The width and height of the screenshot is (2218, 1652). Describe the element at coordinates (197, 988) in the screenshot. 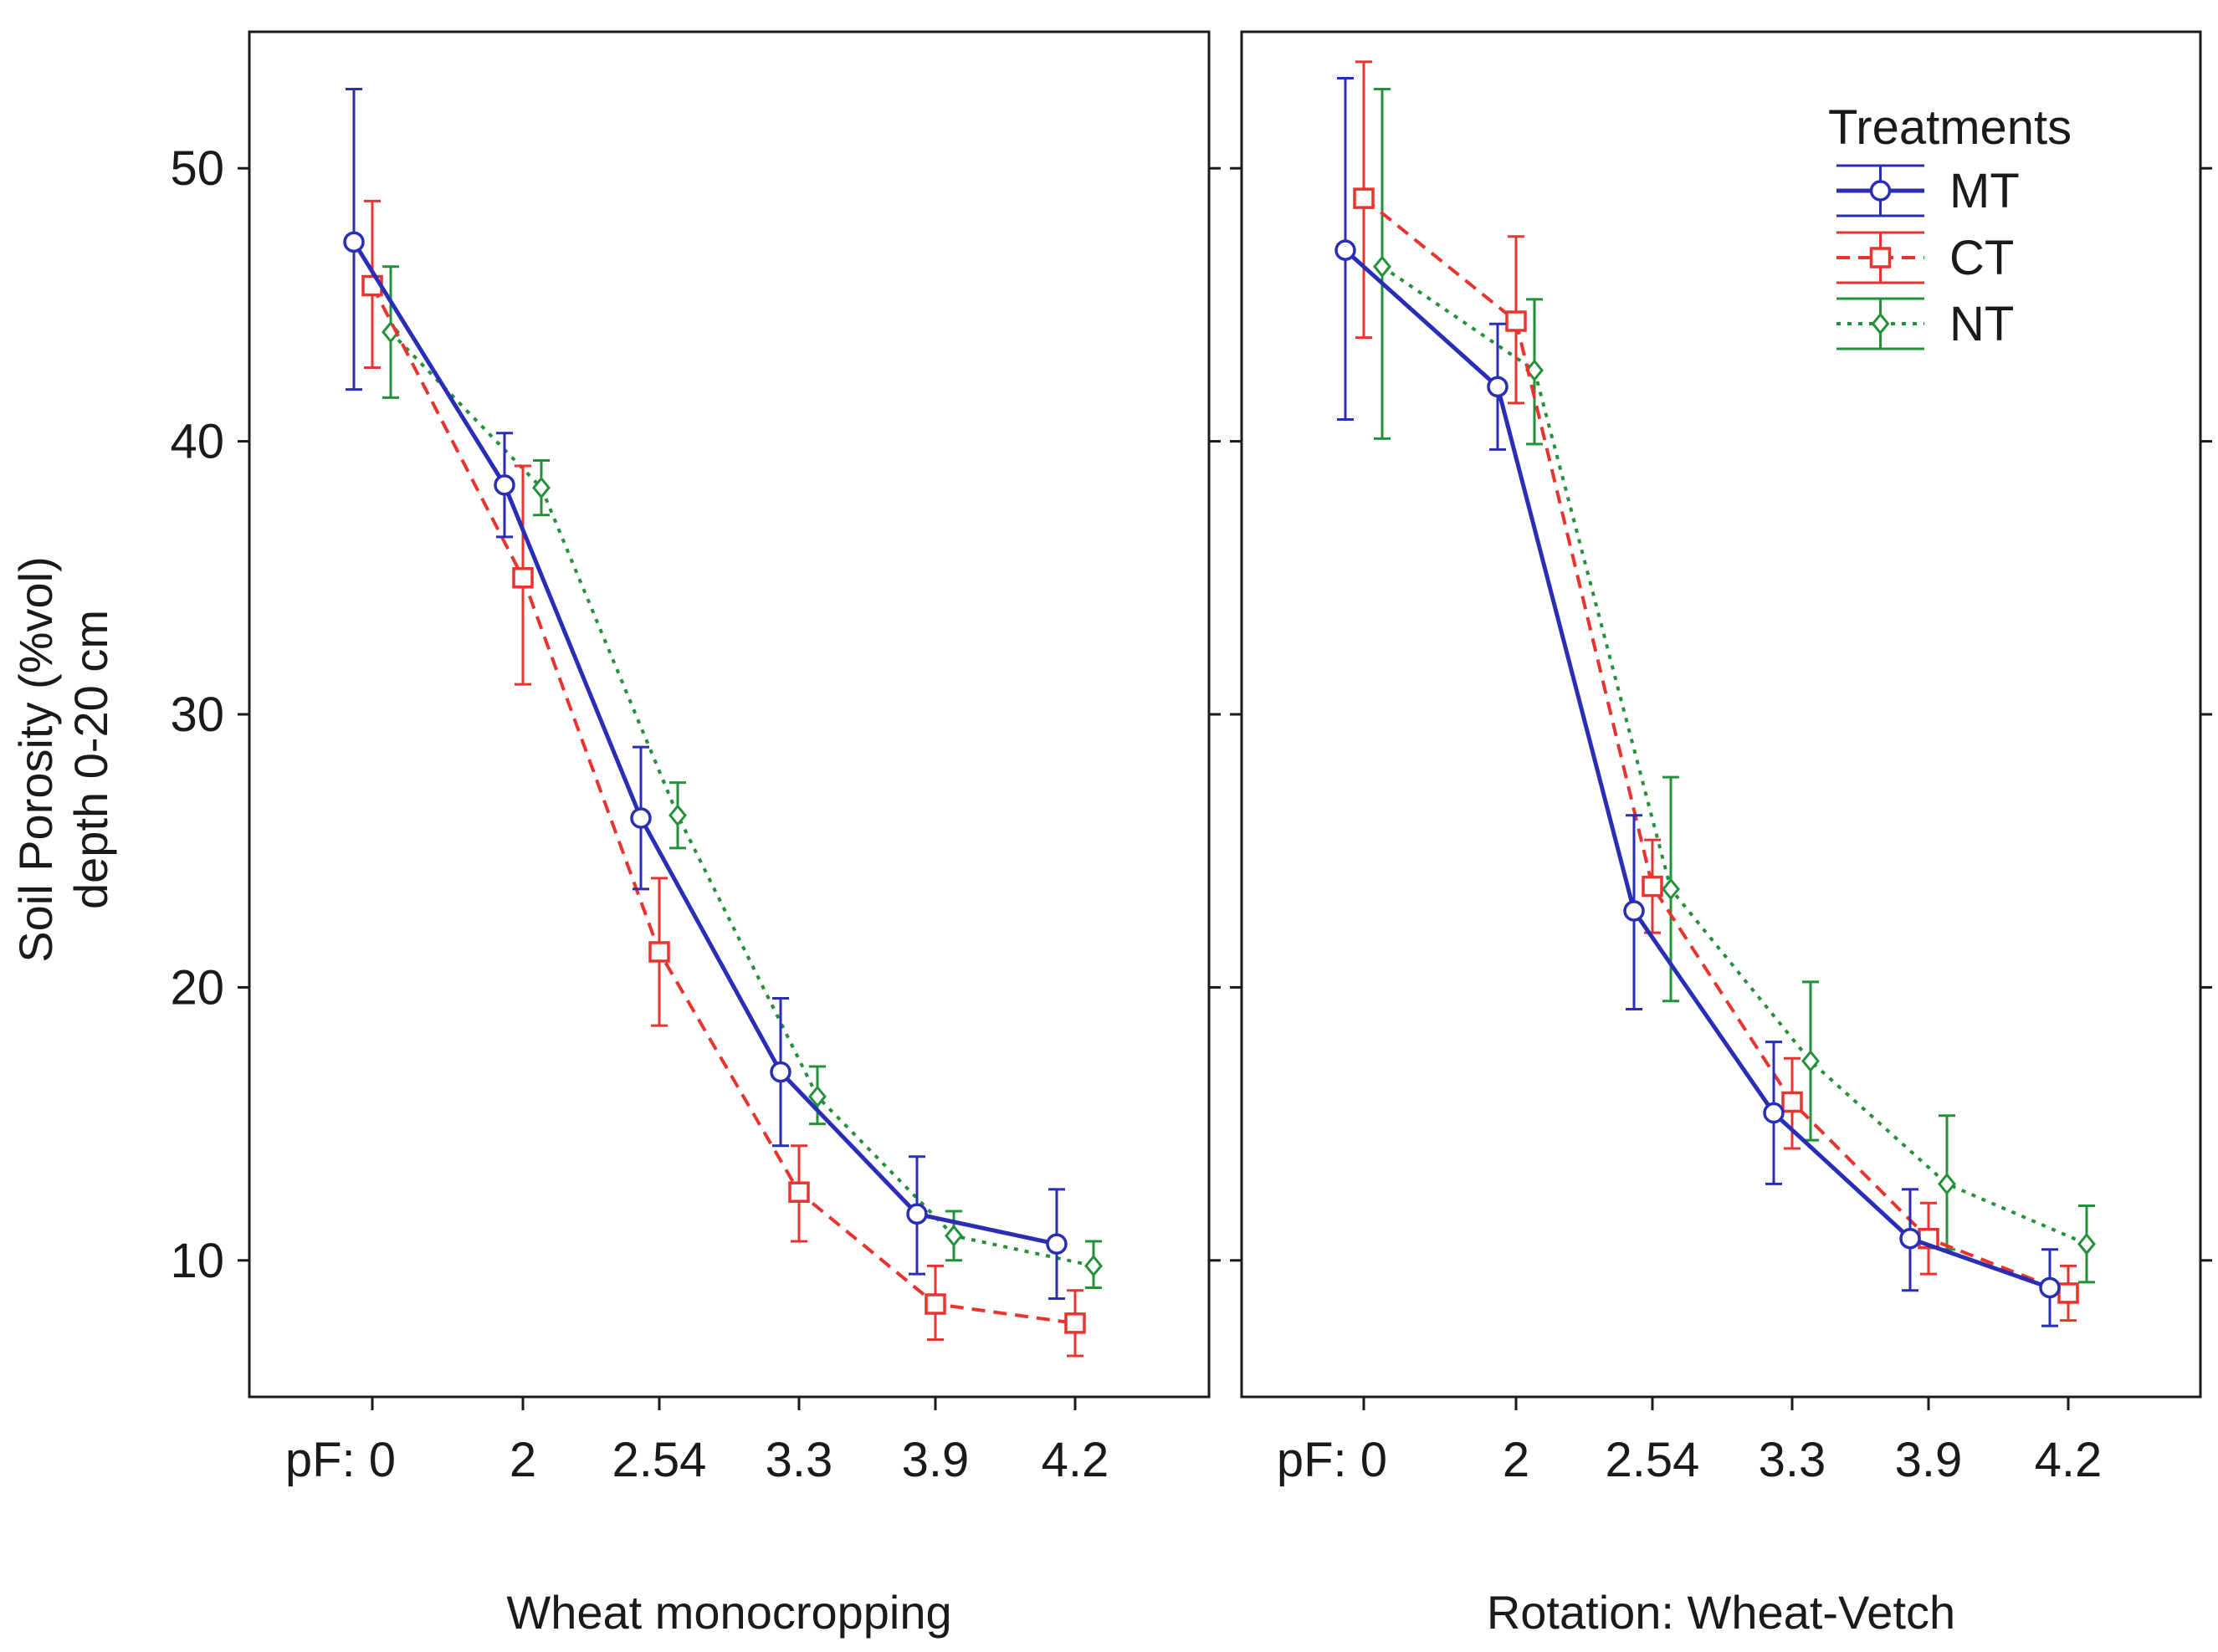

I see `y-tick-label: 20` at that location.